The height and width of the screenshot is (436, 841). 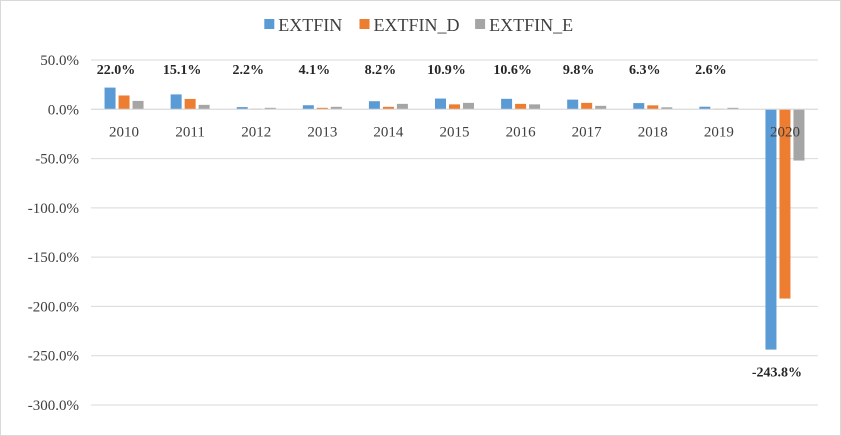 I want to click on x-tick-label: 2019, so click(x=719, y=132).